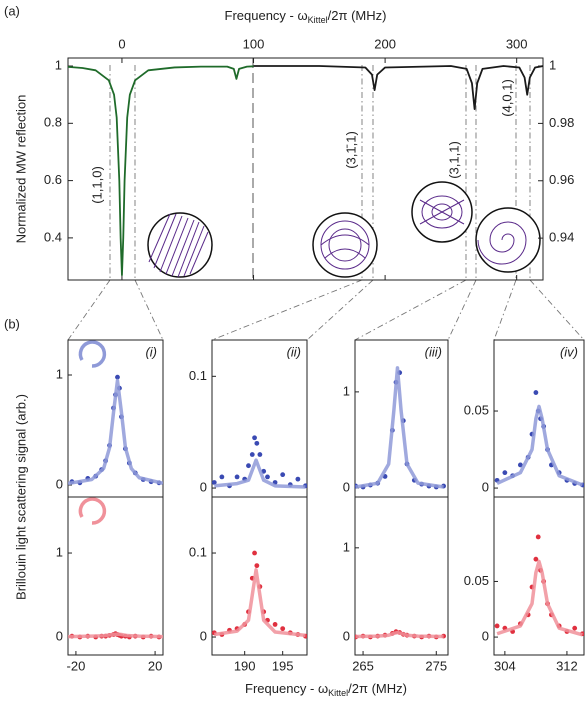 The image size is (587, 707). Describe the element at coordinates (517, 43) in the screenshot. I see `x-tick-label: 300` at that location.